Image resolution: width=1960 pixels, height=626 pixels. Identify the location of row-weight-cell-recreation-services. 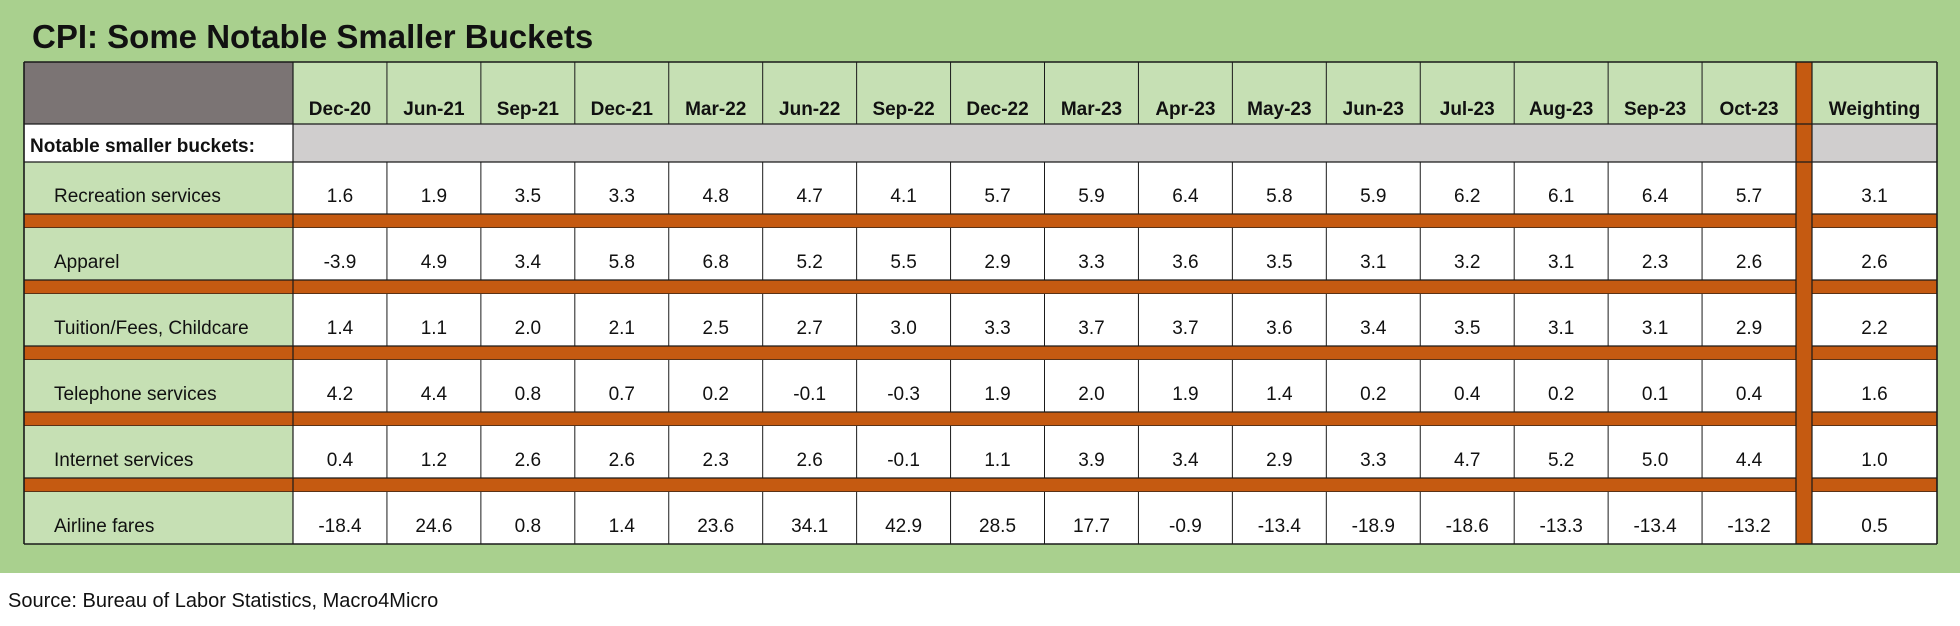
(1874, 188).